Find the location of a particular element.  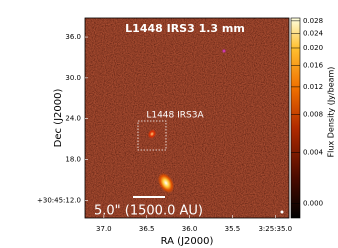

source-box is located at coordinates (152, 135).